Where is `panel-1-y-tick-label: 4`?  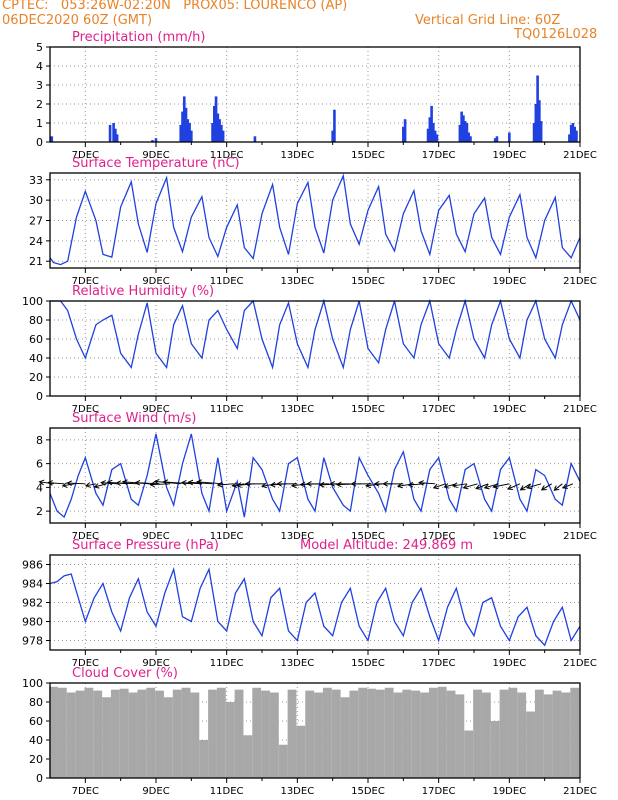 panel-1-y-tick-label: 4 is located at coordinates (39, 66).